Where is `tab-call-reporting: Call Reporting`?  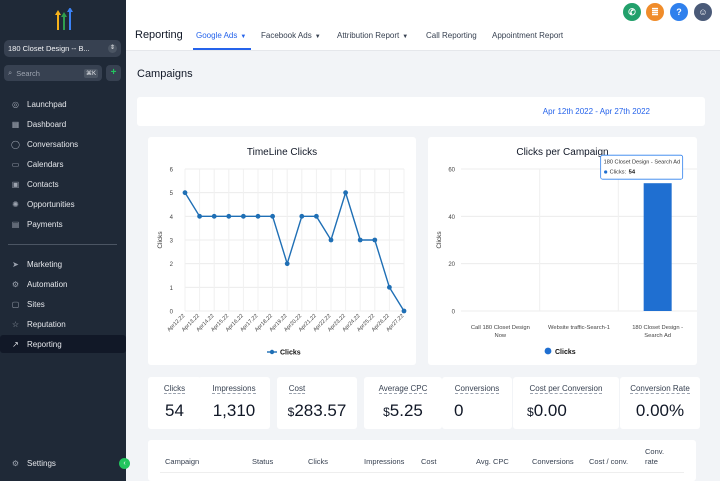 tab-call-reporting: Call Reporting is located at coordinates (451, 35).